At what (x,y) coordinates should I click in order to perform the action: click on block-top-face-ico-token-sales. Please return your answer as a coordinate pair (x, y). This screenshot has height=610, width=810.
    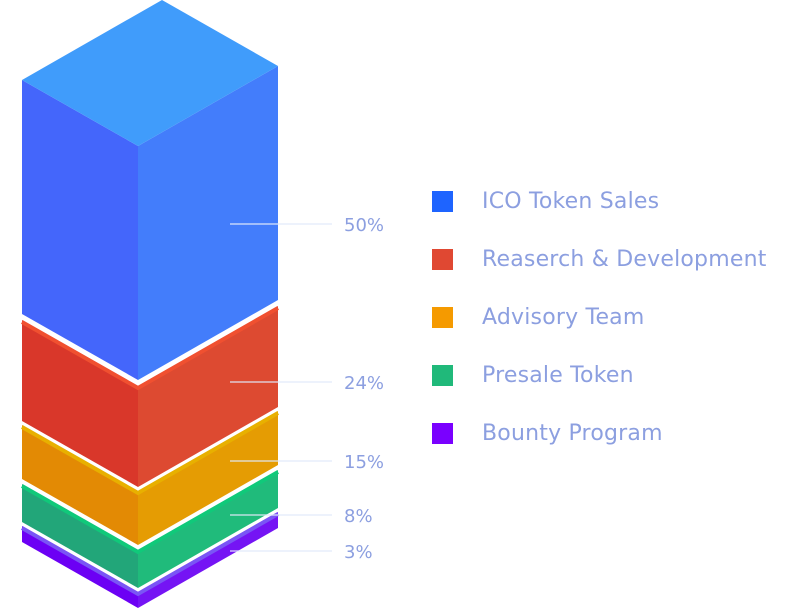
    Looking at the image, I should click on (150, 73).